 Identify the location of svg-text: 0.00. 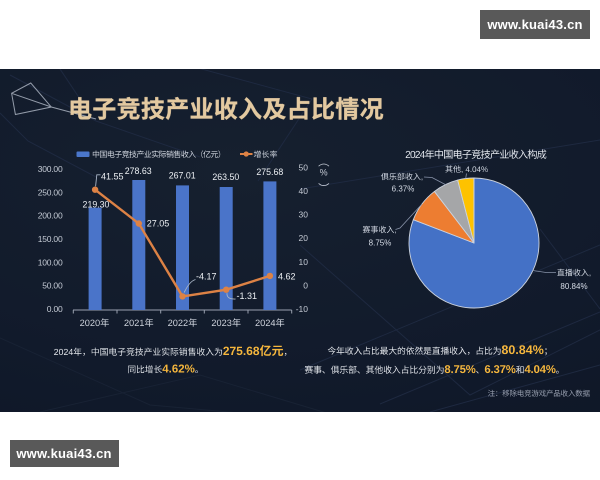
(55, 309).